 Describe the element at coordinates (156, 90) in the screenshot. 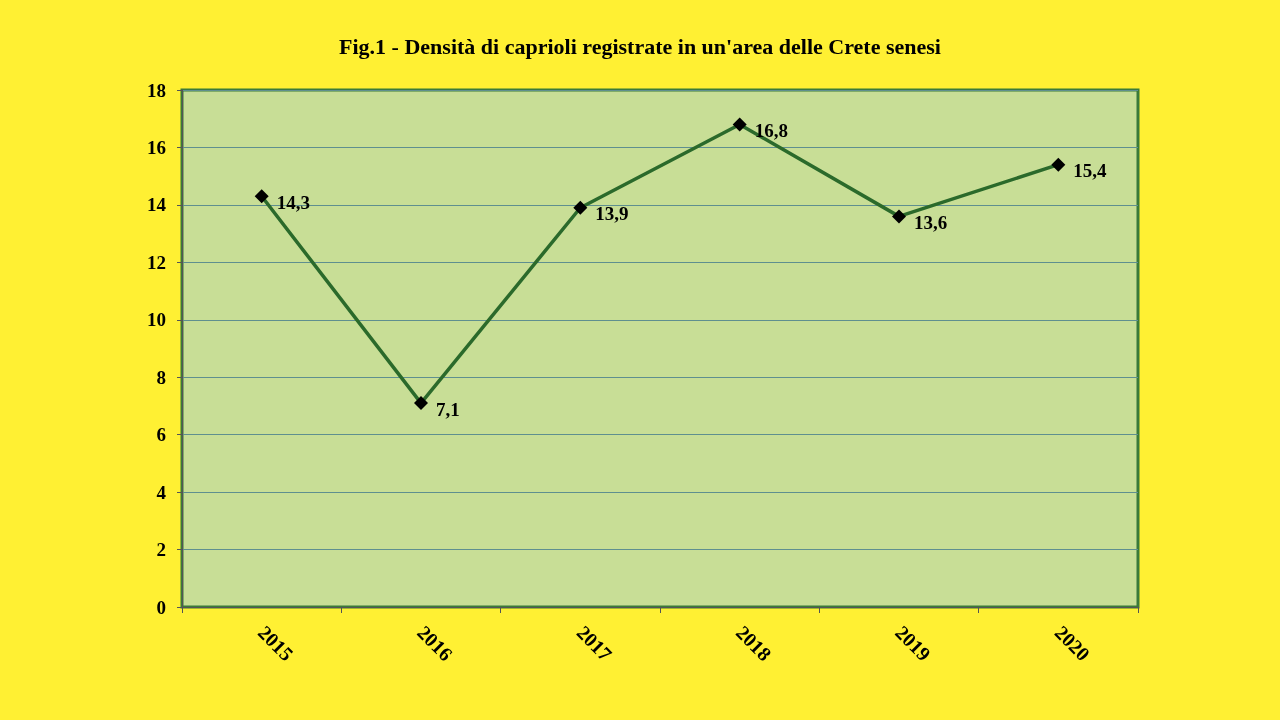

I see `y-tick-label: 18` at that location.